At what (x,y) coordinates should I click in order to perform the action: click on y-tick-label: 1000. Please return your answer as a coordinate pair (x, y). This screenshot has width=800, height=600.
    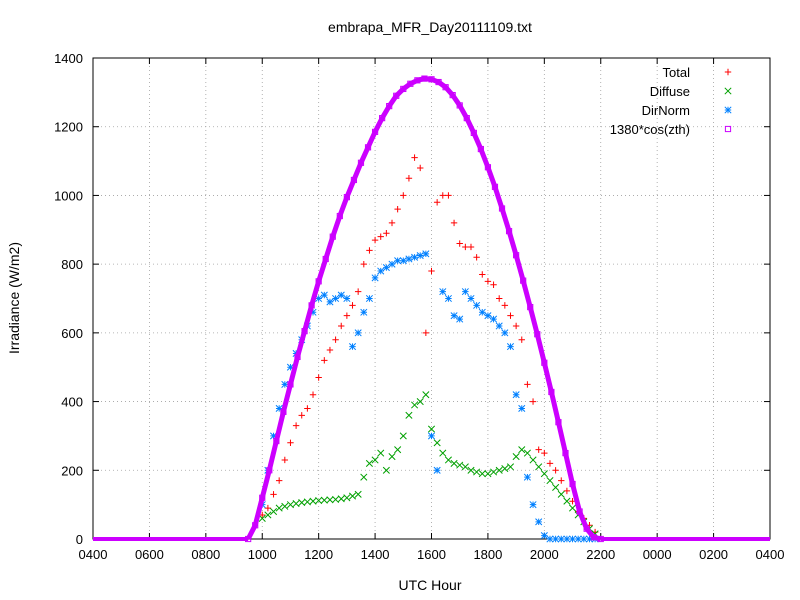
    Looking at the image, I should click on (68, 195).